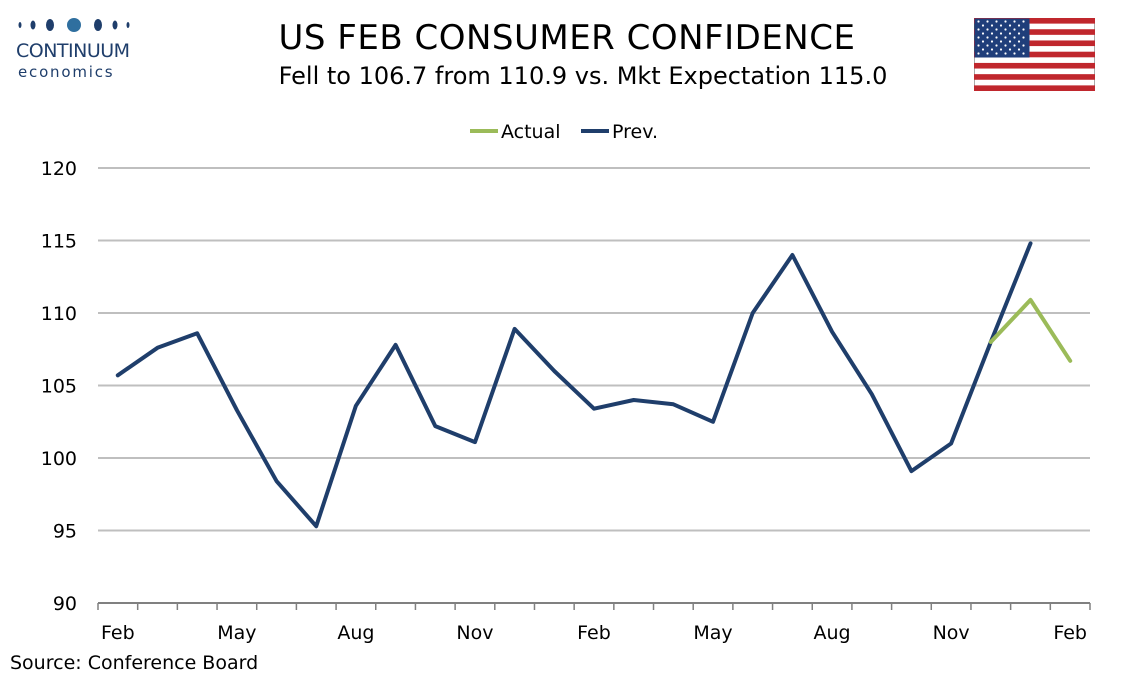 Image resolution: width=1134 pixels, height=680 pixels. Describe the element at coordinates (59, 242) in the screenshot. I see `y-tick-label: 115` at that location.